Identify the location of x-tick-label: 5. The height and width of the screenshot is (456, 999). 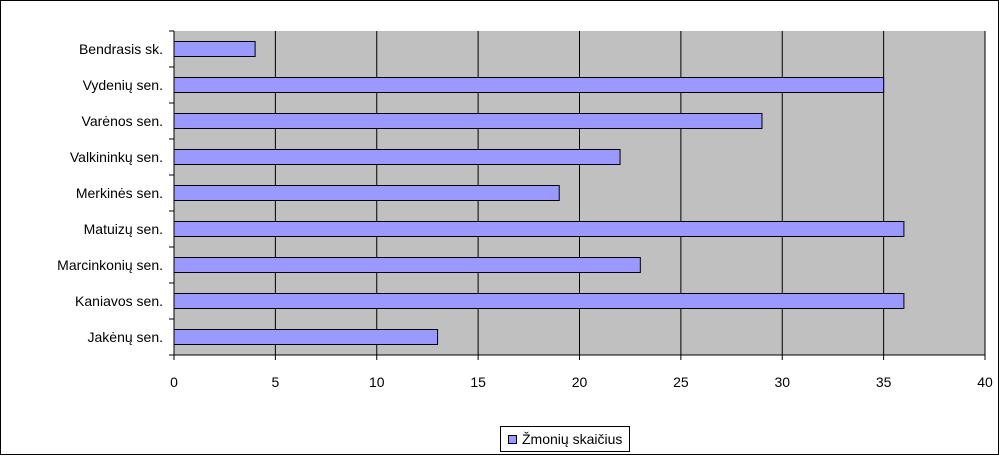
(275, 382).